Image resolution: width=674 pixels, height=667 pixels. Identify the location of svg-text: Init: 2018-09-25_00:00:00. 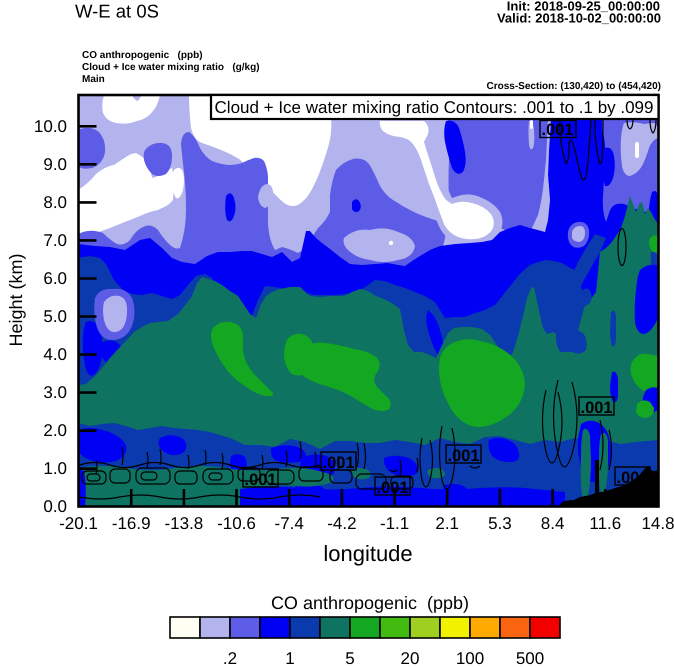
(583, 7).